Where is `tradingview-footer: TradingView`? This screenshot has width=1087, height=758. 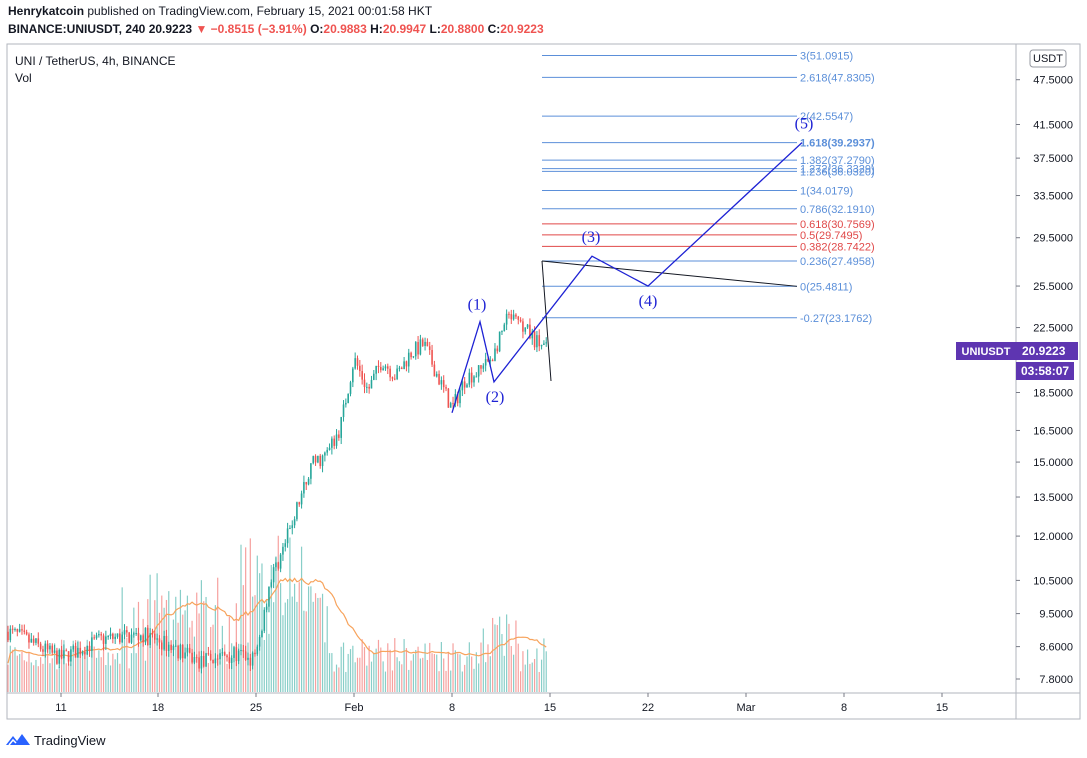 tradingview-footer: TradingView is located at coordinates (56, 740).